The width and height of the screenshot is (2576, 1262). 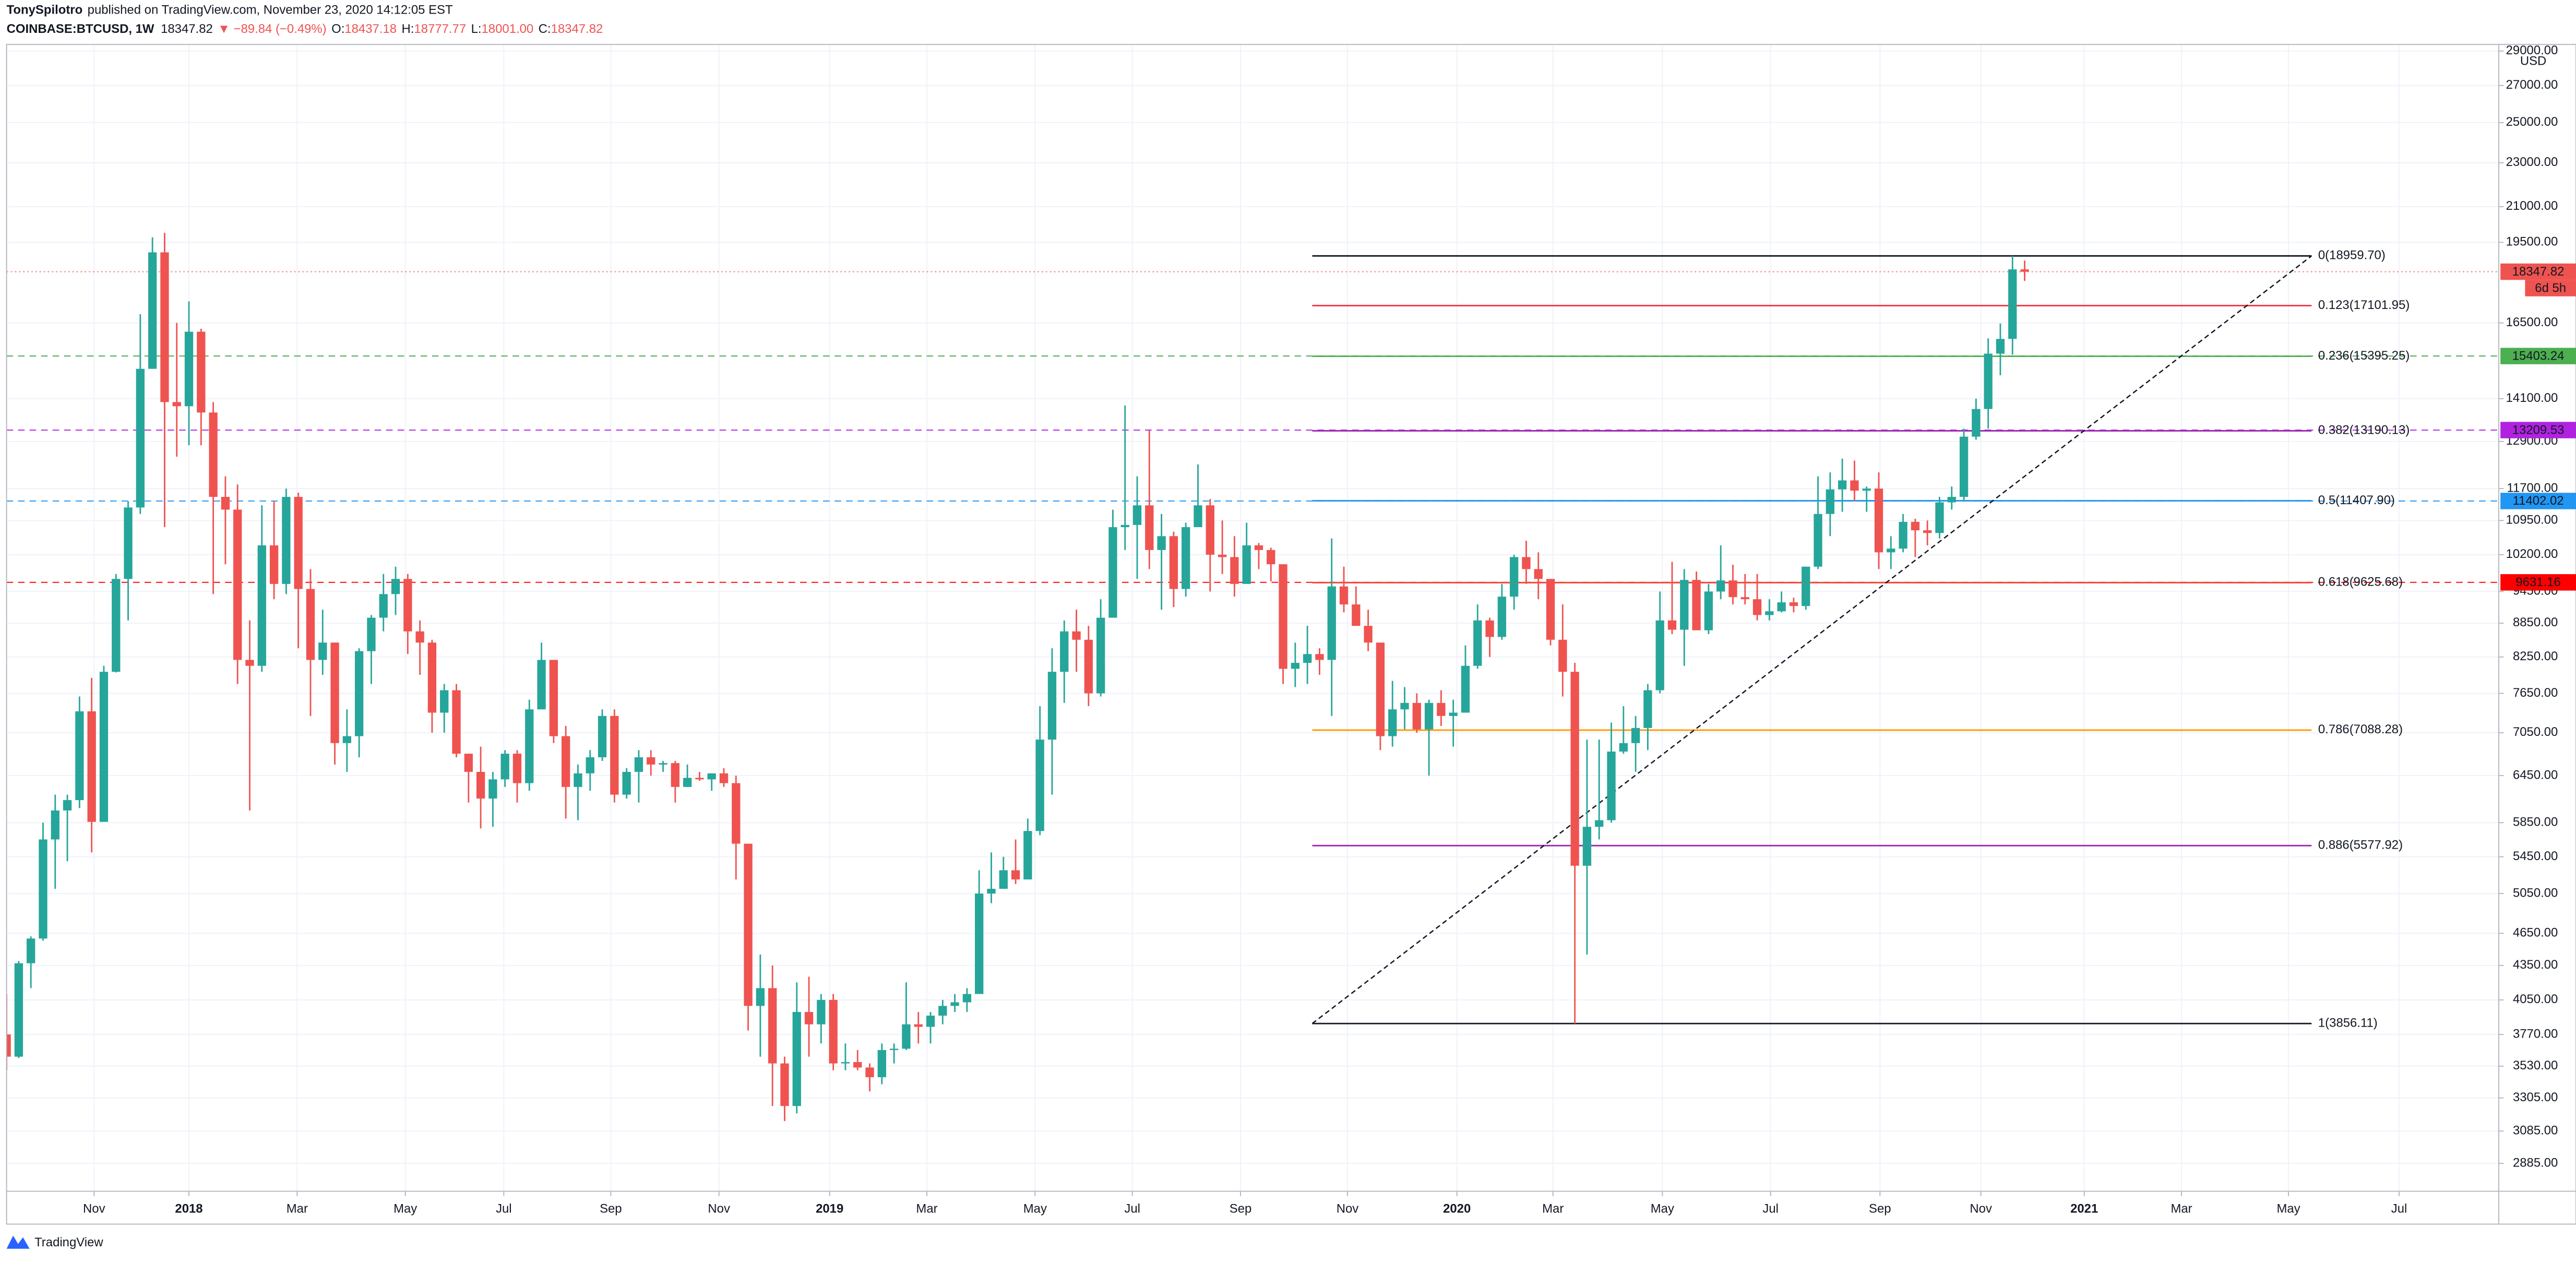 I want to click on x-tick-label: 2019, so click(x=829, y=1209).